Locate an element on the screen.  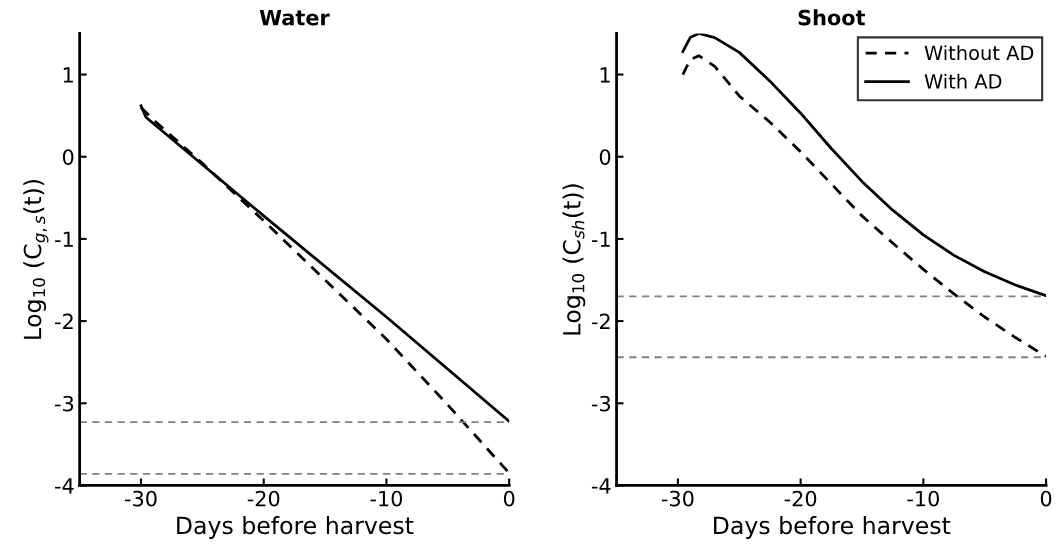
legend-label: With AD is located at coordinates (963, 81).